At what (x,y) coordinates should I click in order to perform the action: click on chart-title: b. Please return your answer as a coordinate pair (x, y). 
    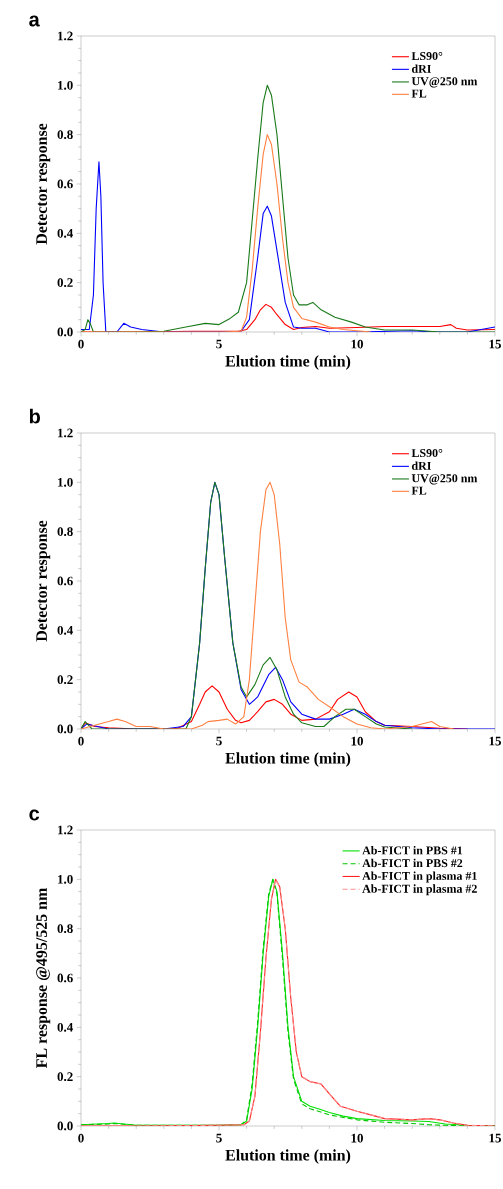
    Looking at the image, I should click on (34, 416).